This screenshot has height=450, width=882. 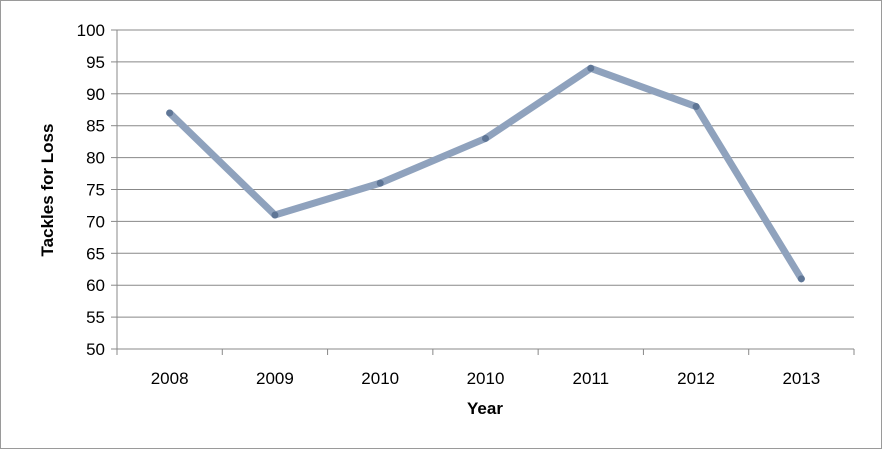 What do you see at coordinates (696, 378) in the screenshot?
I see `x-tick-label: 2012` at bounding box center [696, 378].